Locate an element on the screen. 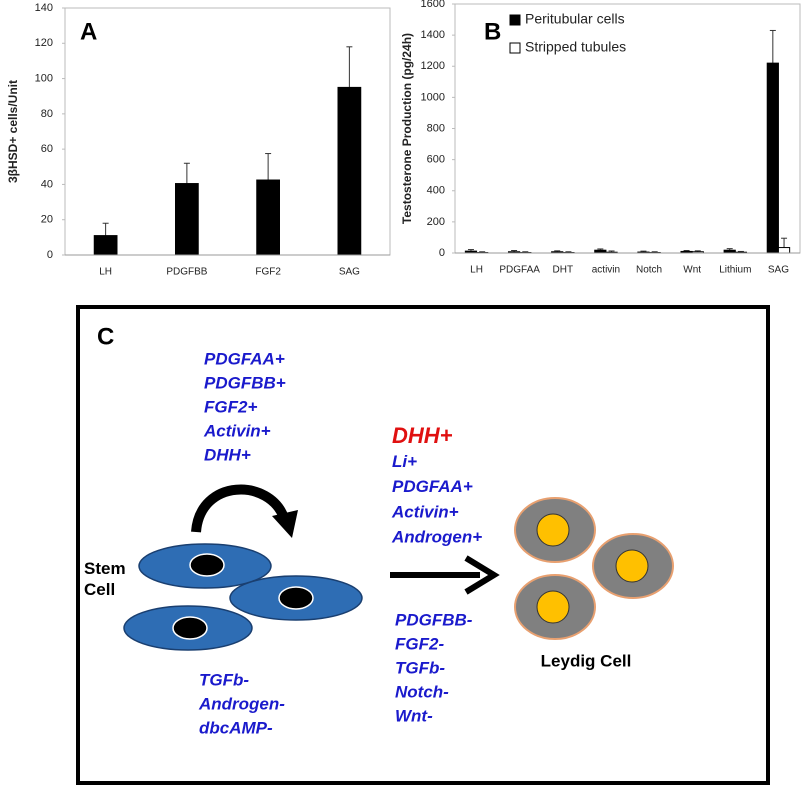 This screenshot has width=805, height=802. y-tick-label: 1200 is located at coordinates (433, 66).